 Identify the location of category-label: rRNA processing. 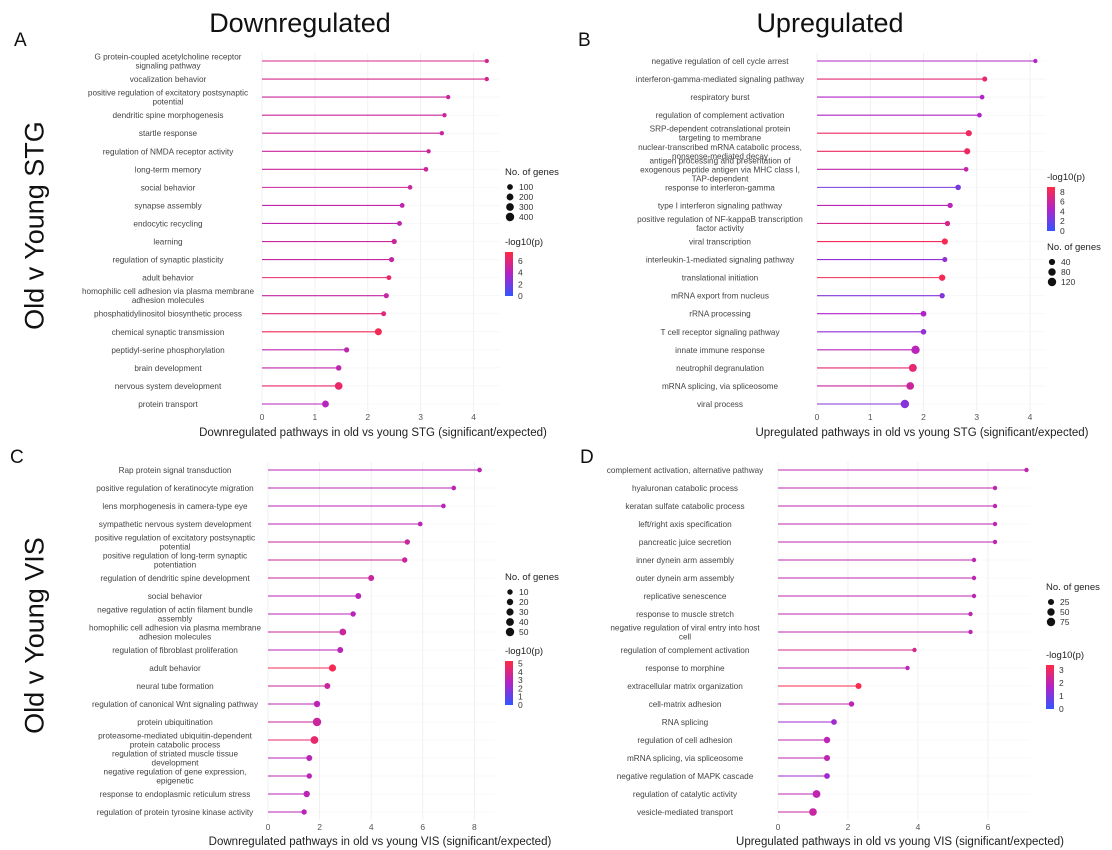
(720, 314).